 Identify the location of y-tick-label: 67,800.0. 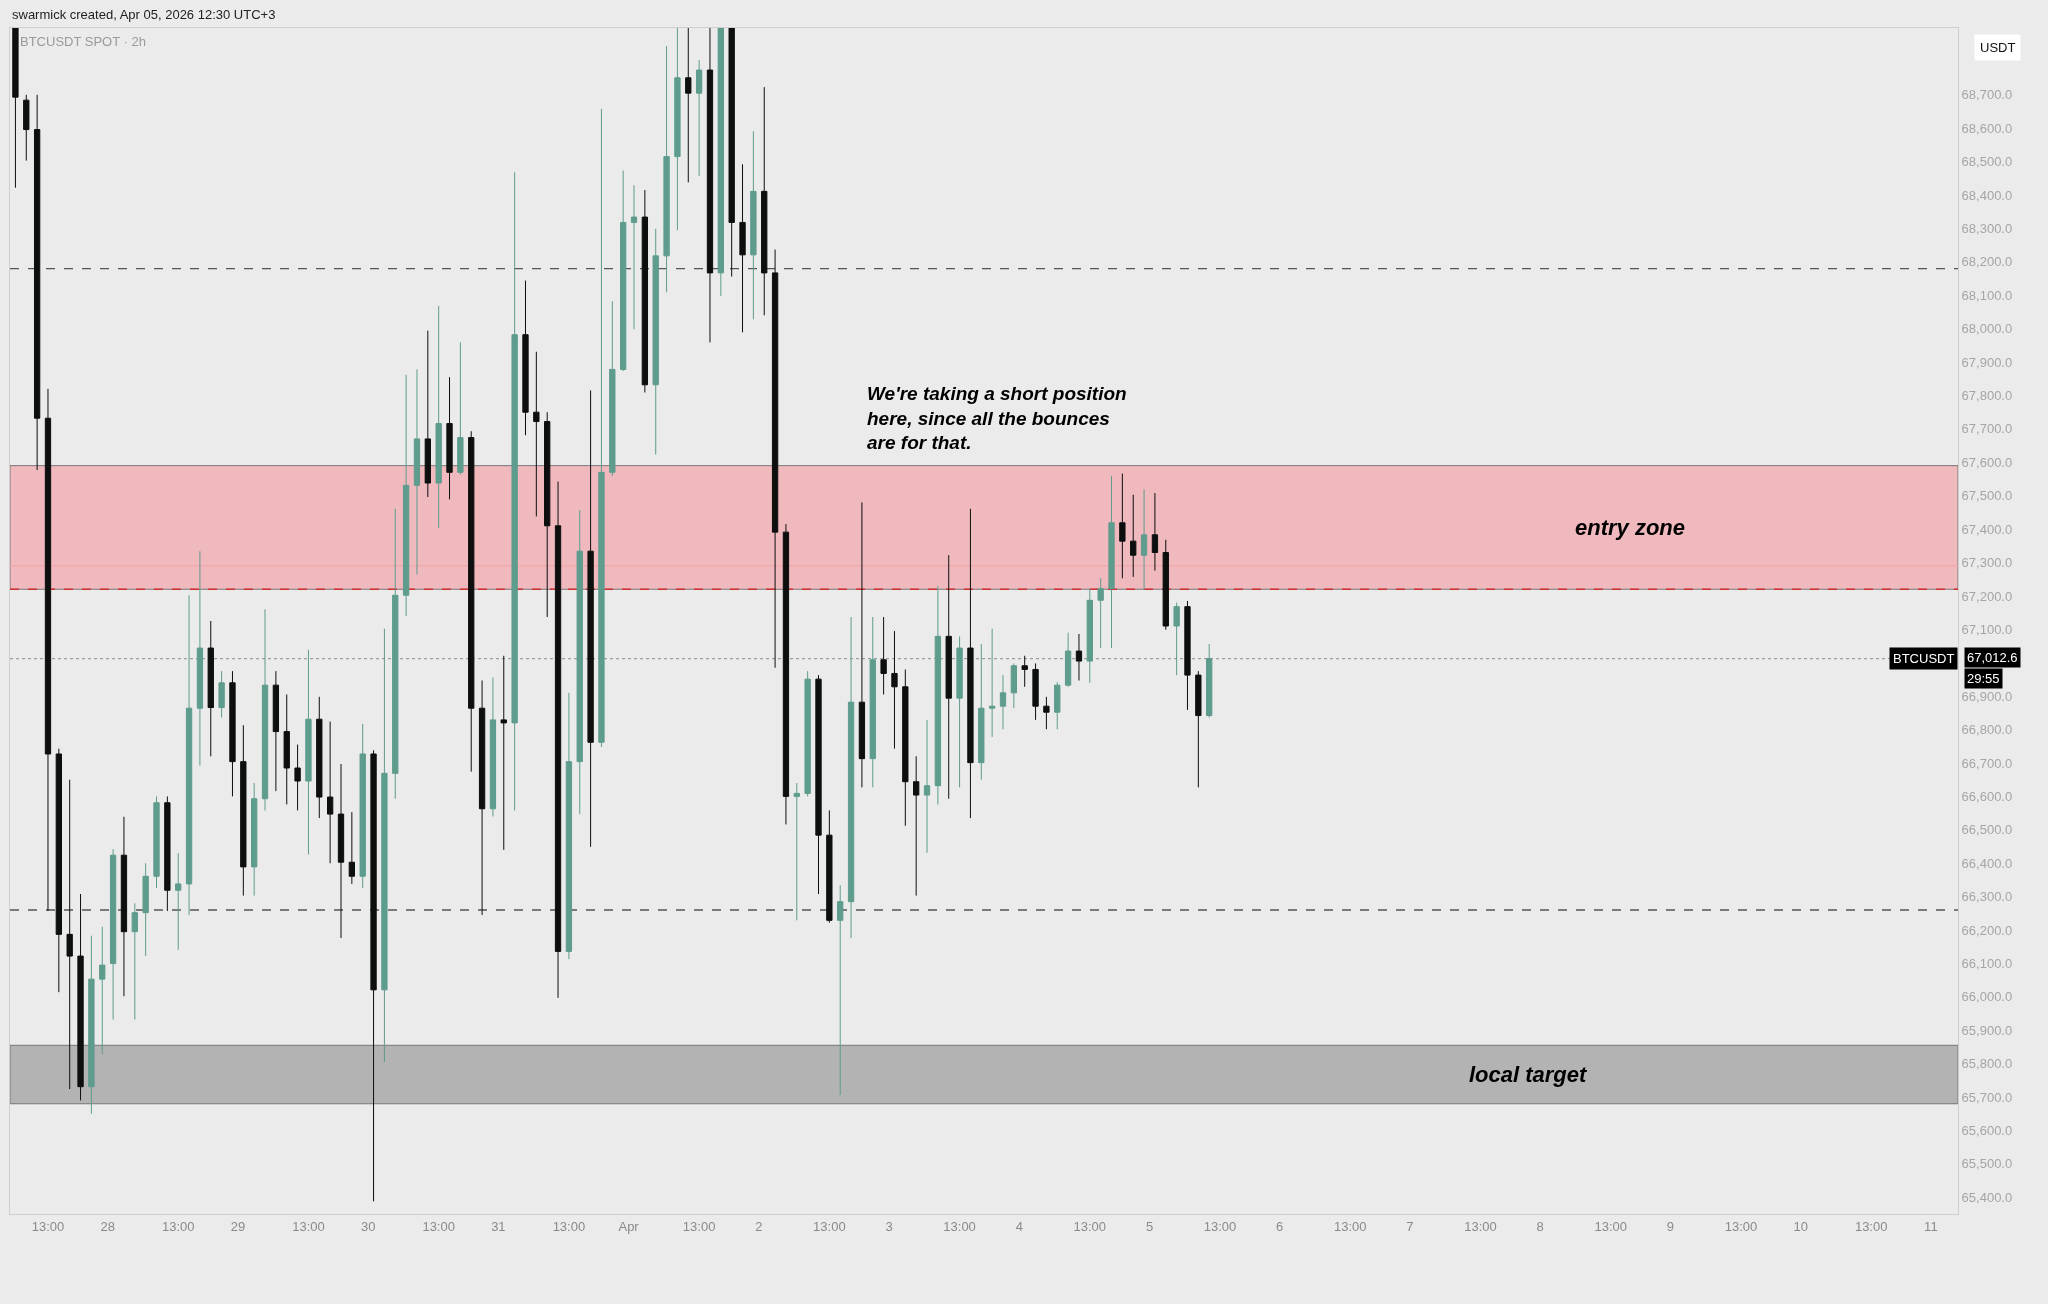
(1987, 396).